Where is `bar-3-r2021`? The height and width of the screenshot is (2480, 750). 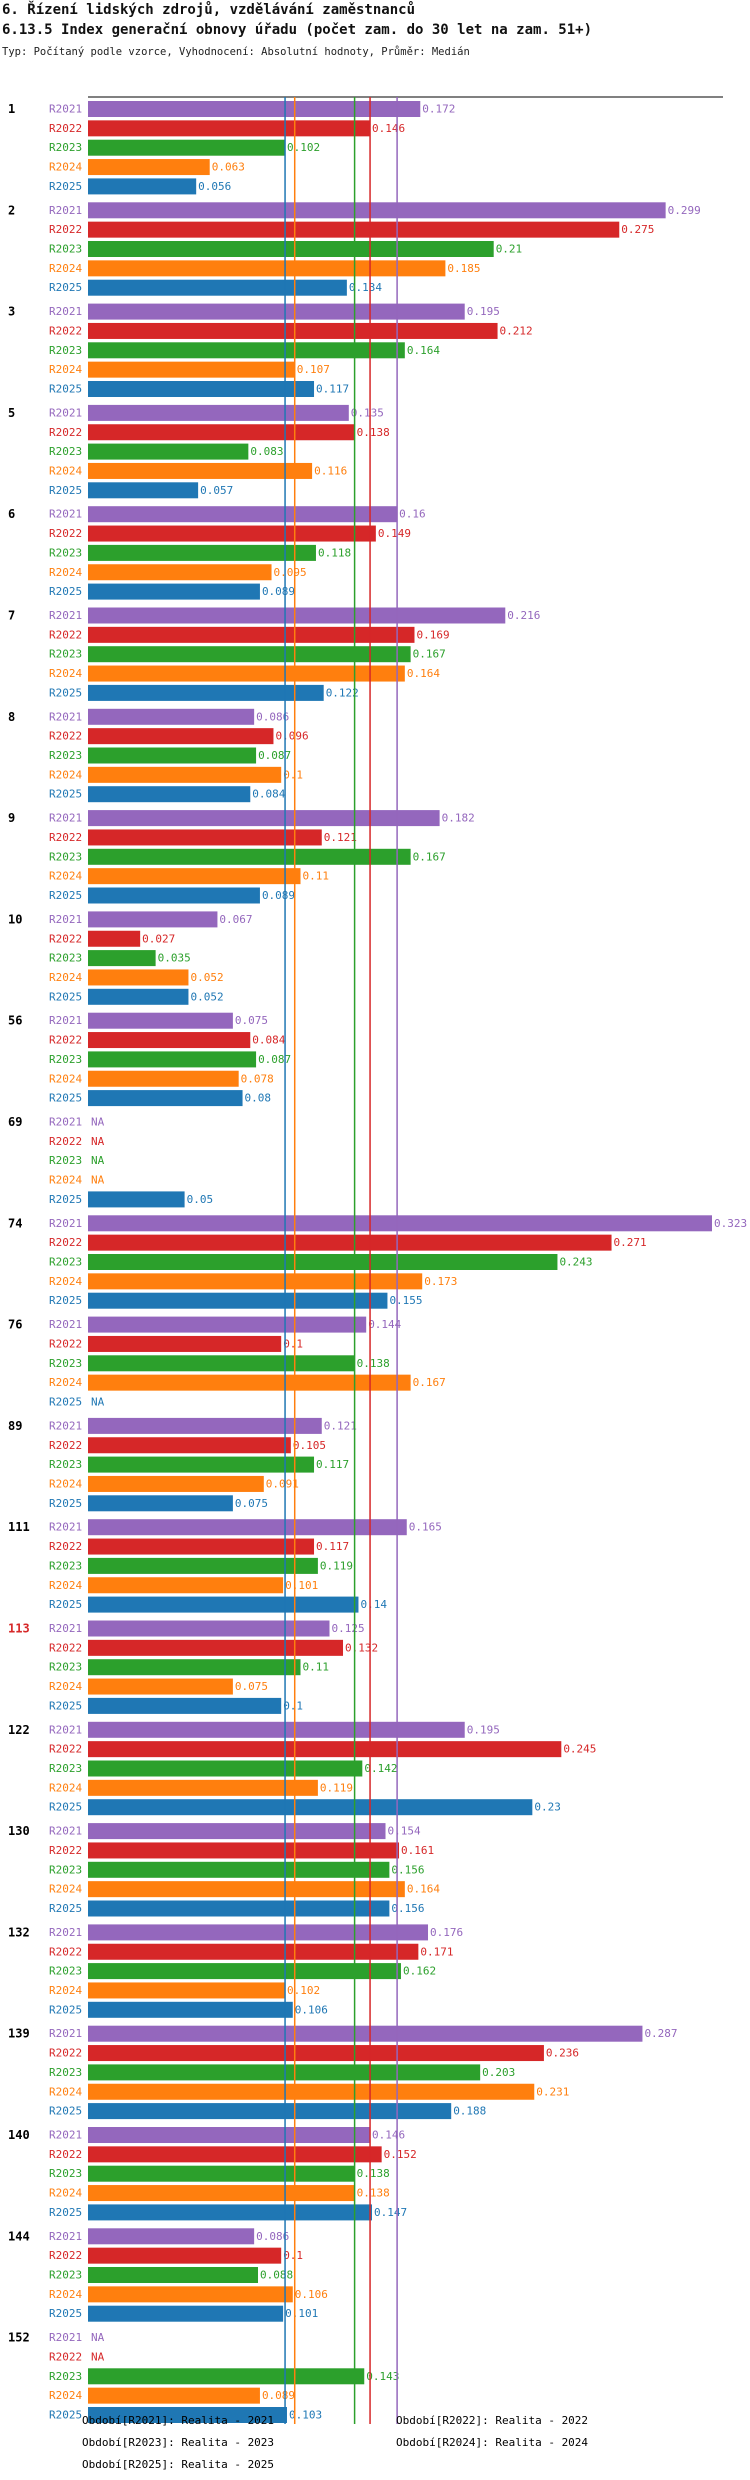
bar-3-r2021 is located at coordinates (276, 311).